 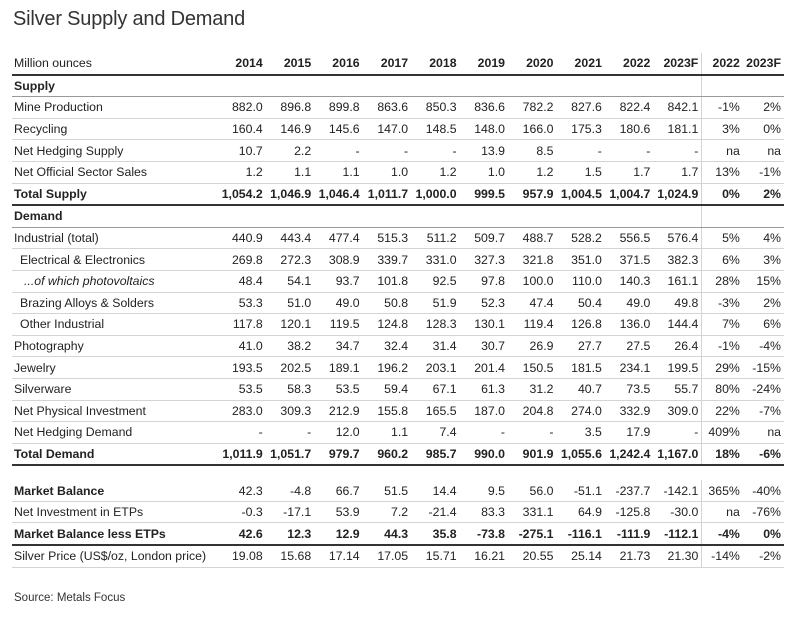 What do you see at coordinates (722, 367) in the screenshot?
I see `cell: 29%` at bounding box center [722, 367].